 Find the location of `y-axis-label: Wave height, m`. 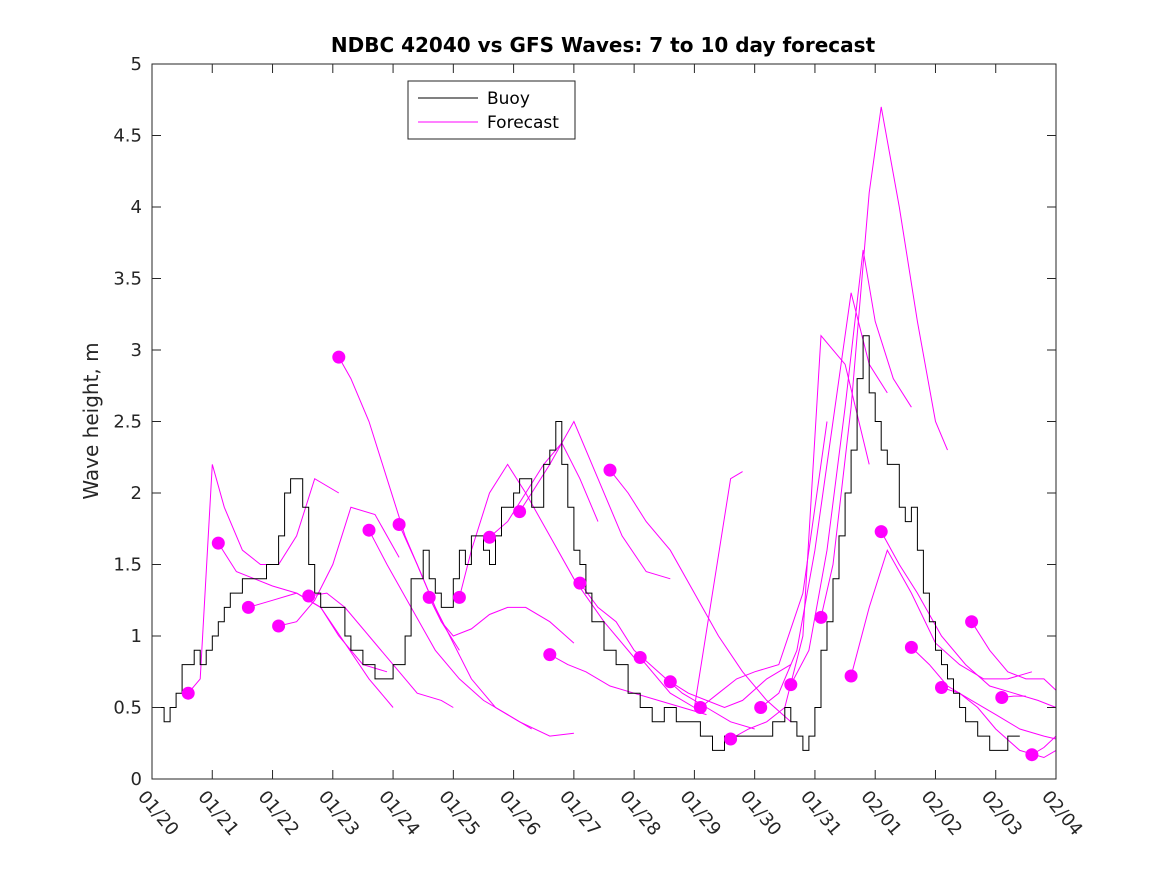

y-axis-label: Wave height, m is located at coordinates (91, 420).